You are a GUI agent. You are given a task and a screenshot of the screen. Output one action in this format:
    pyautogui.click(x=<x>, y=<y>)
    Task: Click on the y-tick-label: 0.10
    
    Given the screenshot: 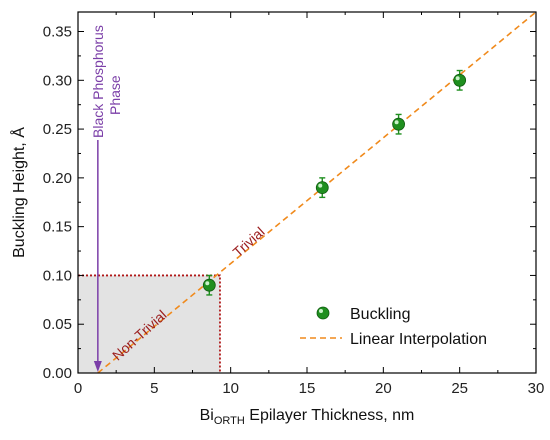 What is the action you would take?
    pyautogui.click(x=57, y=275)
    